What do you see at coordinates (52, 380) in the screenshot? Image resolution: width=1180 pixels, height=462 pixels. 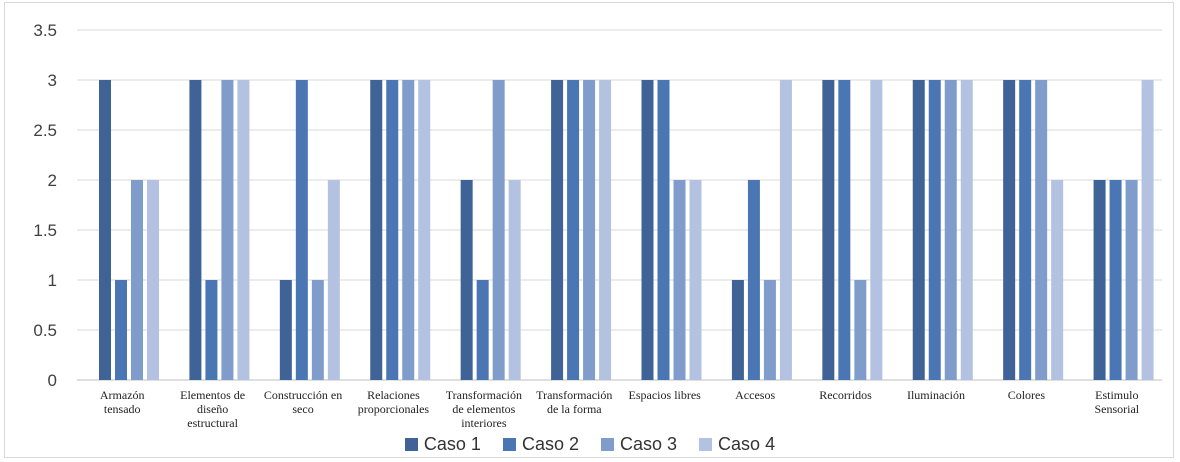 I see `y-tick-label: 0` at bounding box center [52, 380].